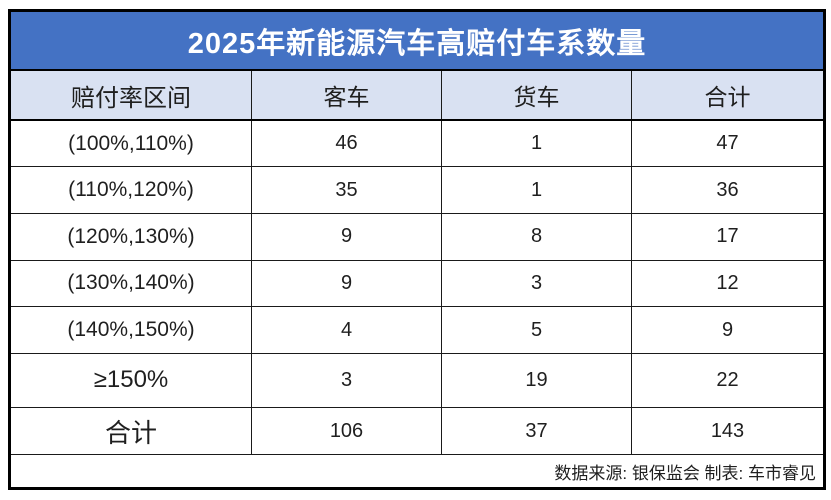  I want to click on table-row: (130%,140%) 9 3 12, so click(417, 283).